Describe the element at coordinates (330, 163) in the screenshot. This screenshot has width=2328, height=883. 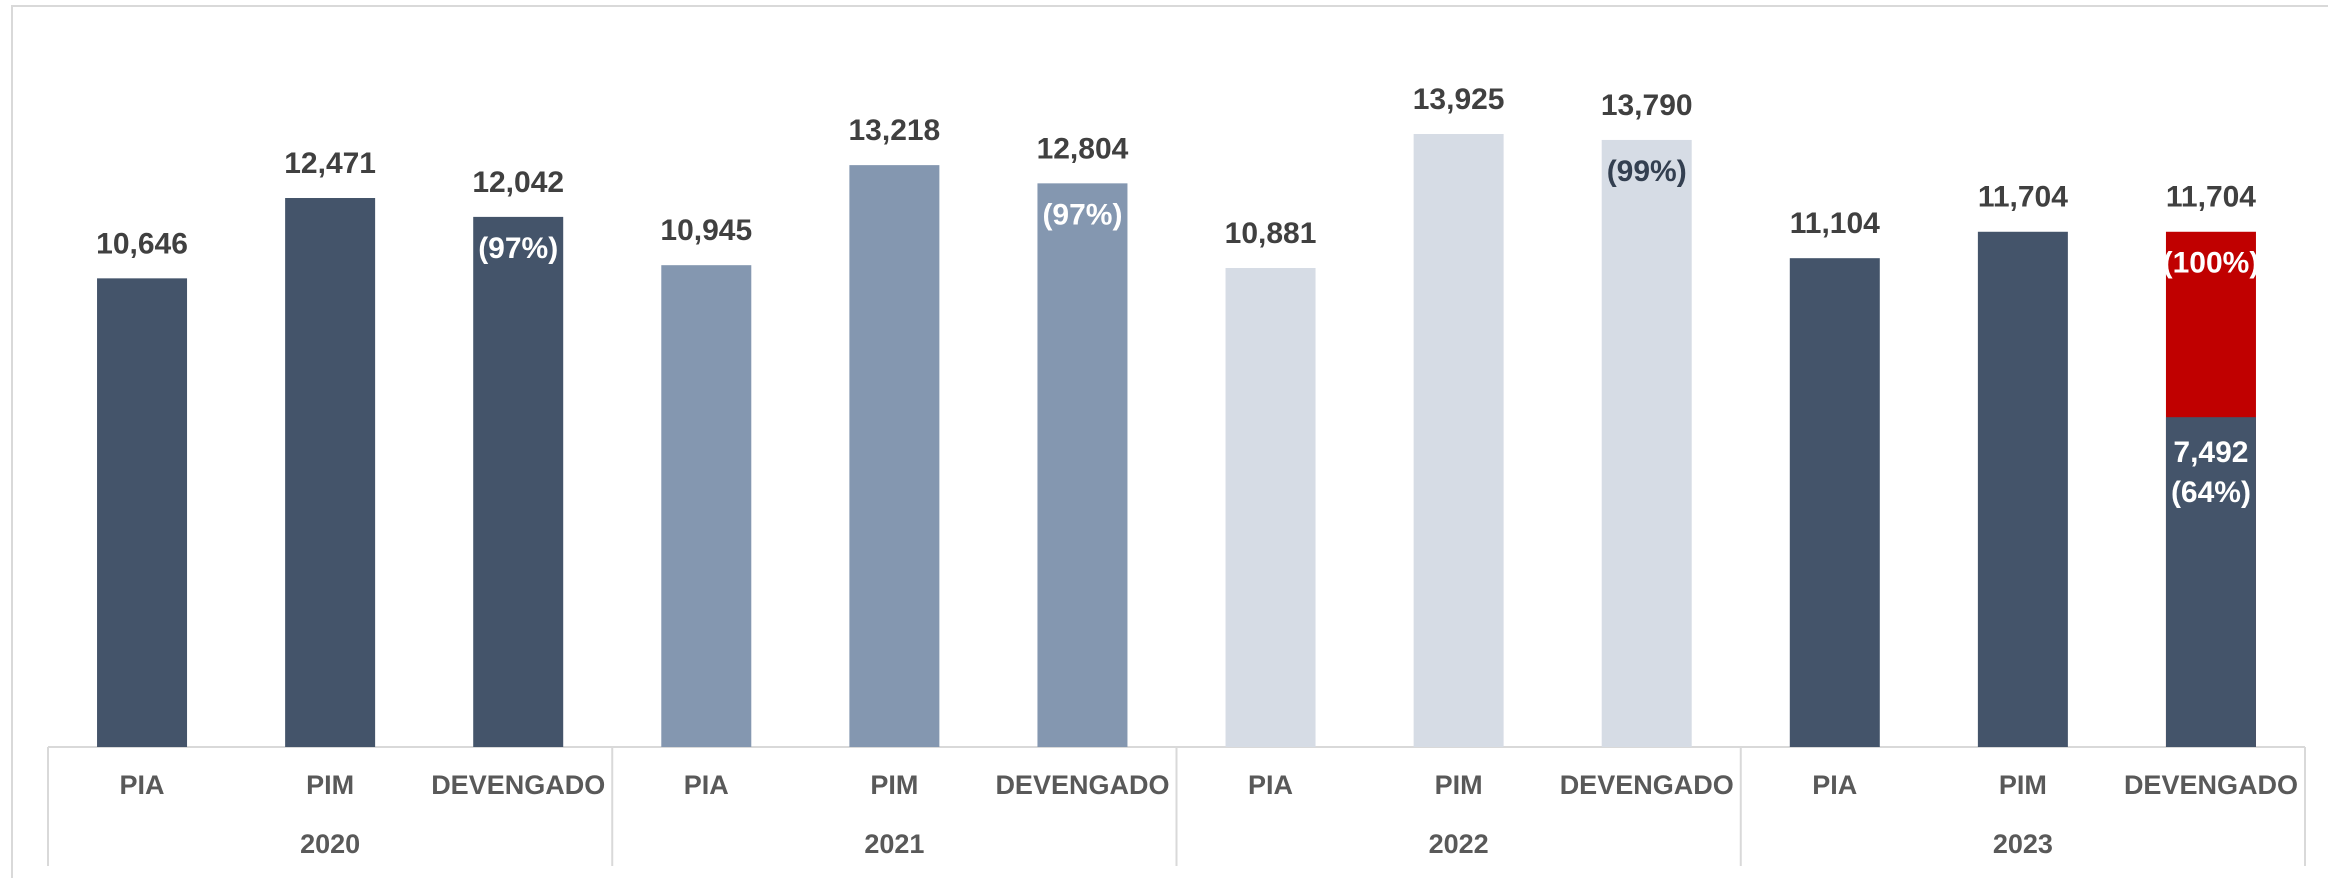
I see `value-label: 12,471` at that location.